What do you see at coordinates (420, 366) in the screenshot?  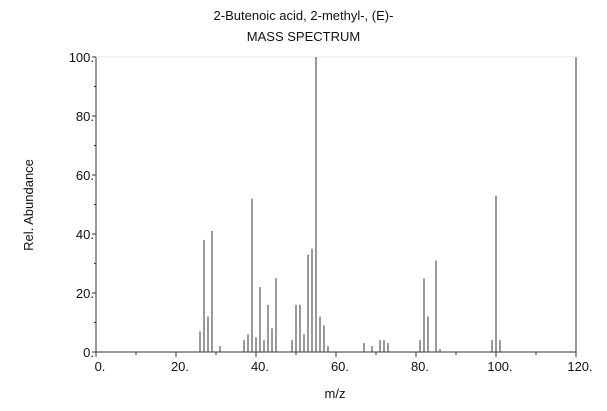 I see `x-tick-label: 80.` at bounding box center [420, 366].